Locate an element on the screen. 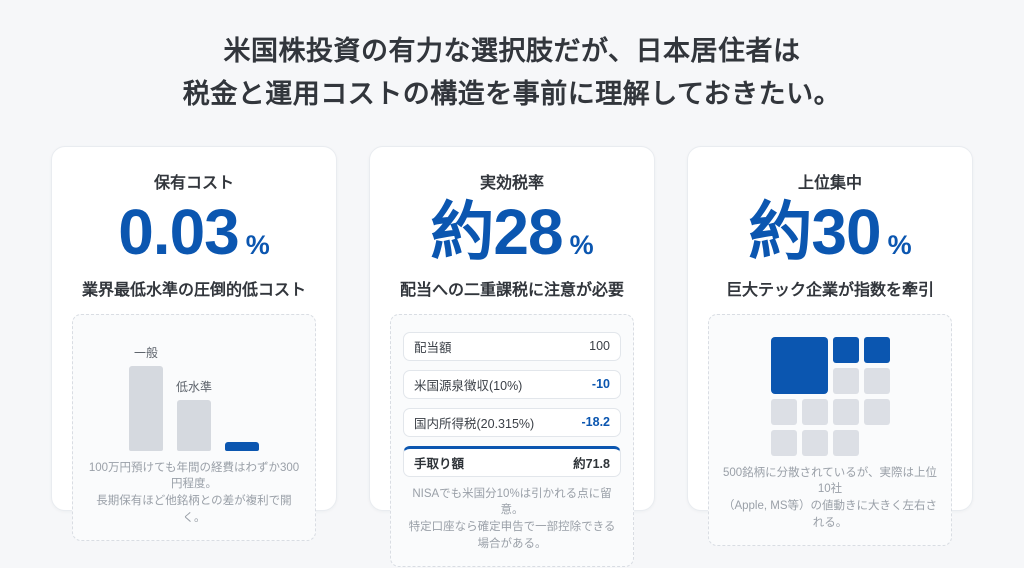 This screenshot has width=1024, height=568. stat: 約28 % is located at coordinates (512, 232).